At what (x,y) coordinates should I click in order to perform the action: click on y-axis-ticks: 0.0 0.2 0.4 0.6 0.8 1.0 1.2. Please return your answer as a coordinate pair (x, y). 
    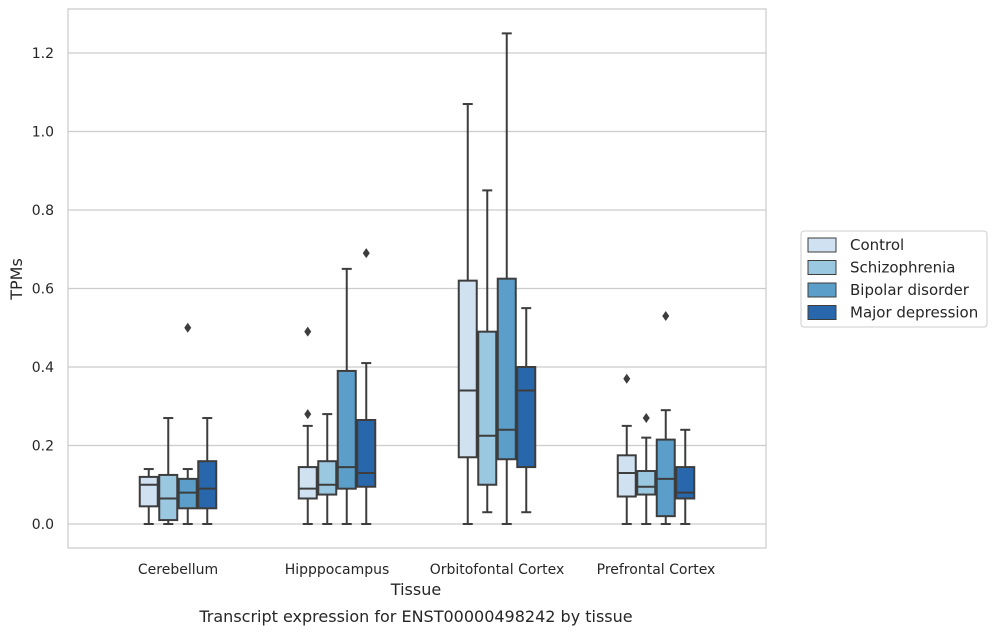
    Looking at the image, I should click on (43, 289).